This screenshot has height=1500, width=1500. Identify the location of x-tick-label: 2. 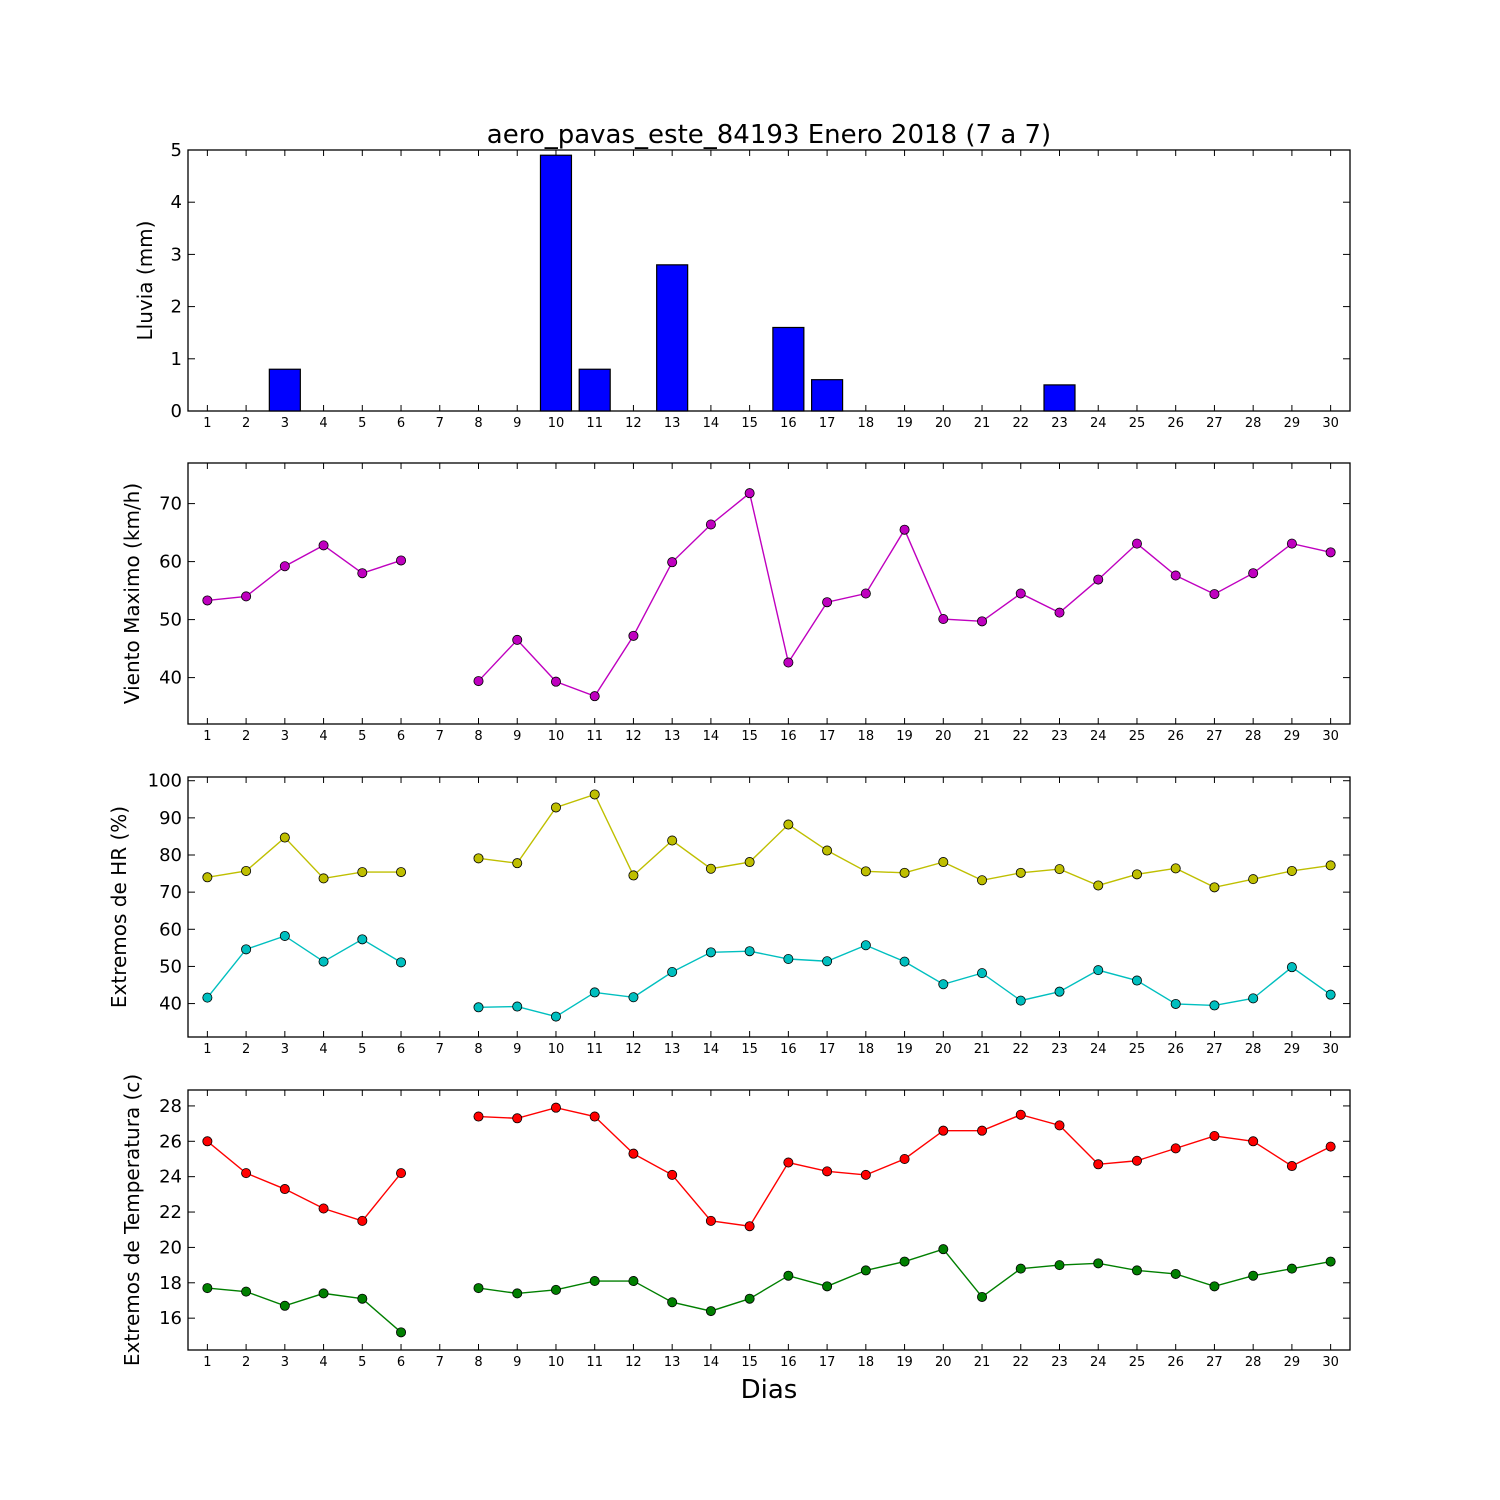
(246, 1049).